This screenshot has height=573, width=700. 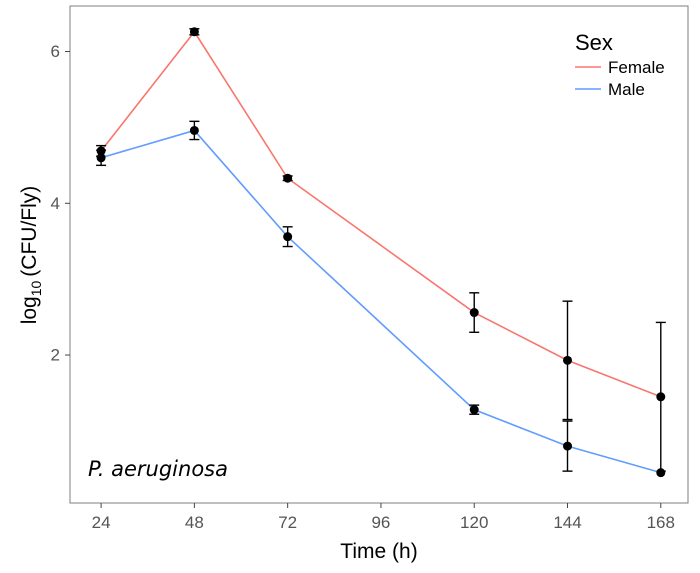 I want to click on x-tick-label: 96, so click(x=380, y=522).